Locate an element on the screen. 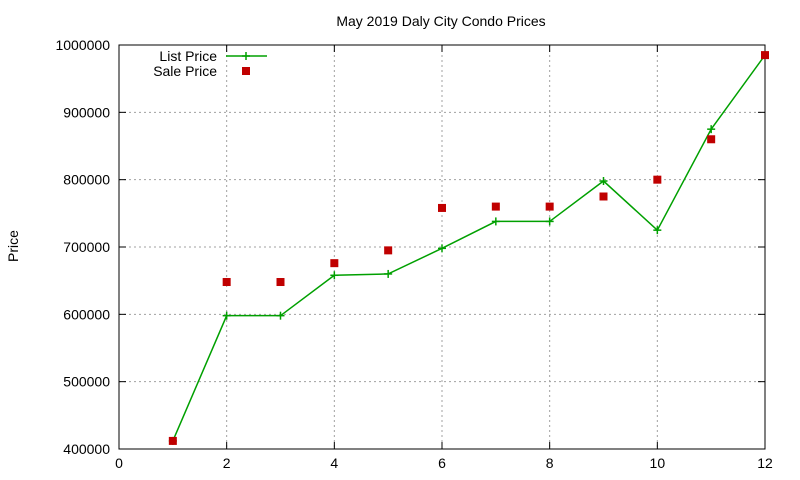 This screenshot has height=480, width=800. x-tick-label: 0 is located at coordinates (119, 463).